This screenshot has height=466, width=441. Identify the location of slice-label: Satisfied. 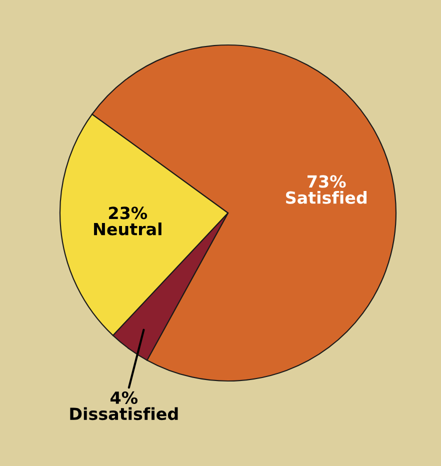
(326, 197).